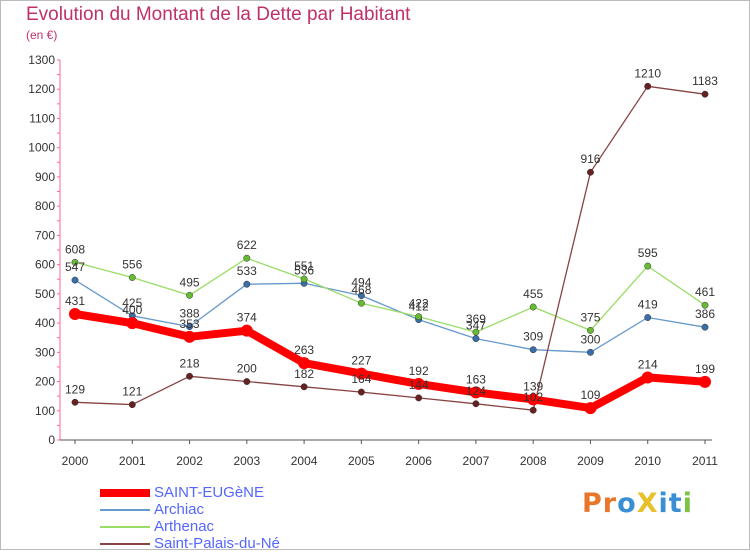 The height and width of the screenshot is (552, 750). Describe the element at coordinates (705, 81) in the screenshot. I see `data-label: 1183` at that location.